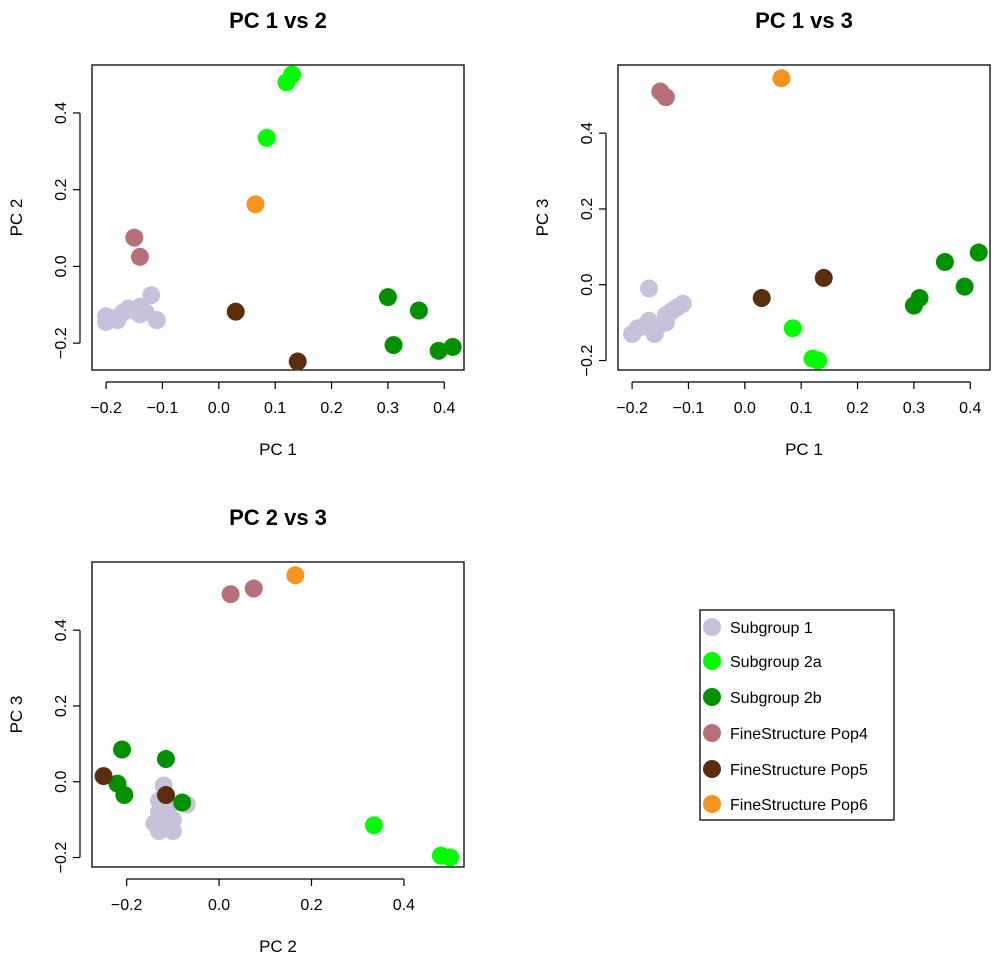 The image size is (1000, 960). What do you see at coordinates (278, 517) in the screenshot?
I see `chart-title: PC 2 vs 3` at bounding box center [278, 517].